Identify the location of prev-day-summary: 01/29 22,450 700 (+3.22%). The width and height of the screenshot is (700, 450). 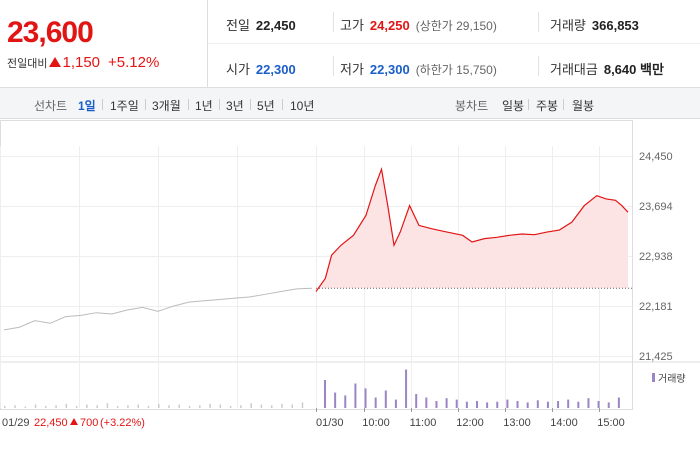
(73, 423).